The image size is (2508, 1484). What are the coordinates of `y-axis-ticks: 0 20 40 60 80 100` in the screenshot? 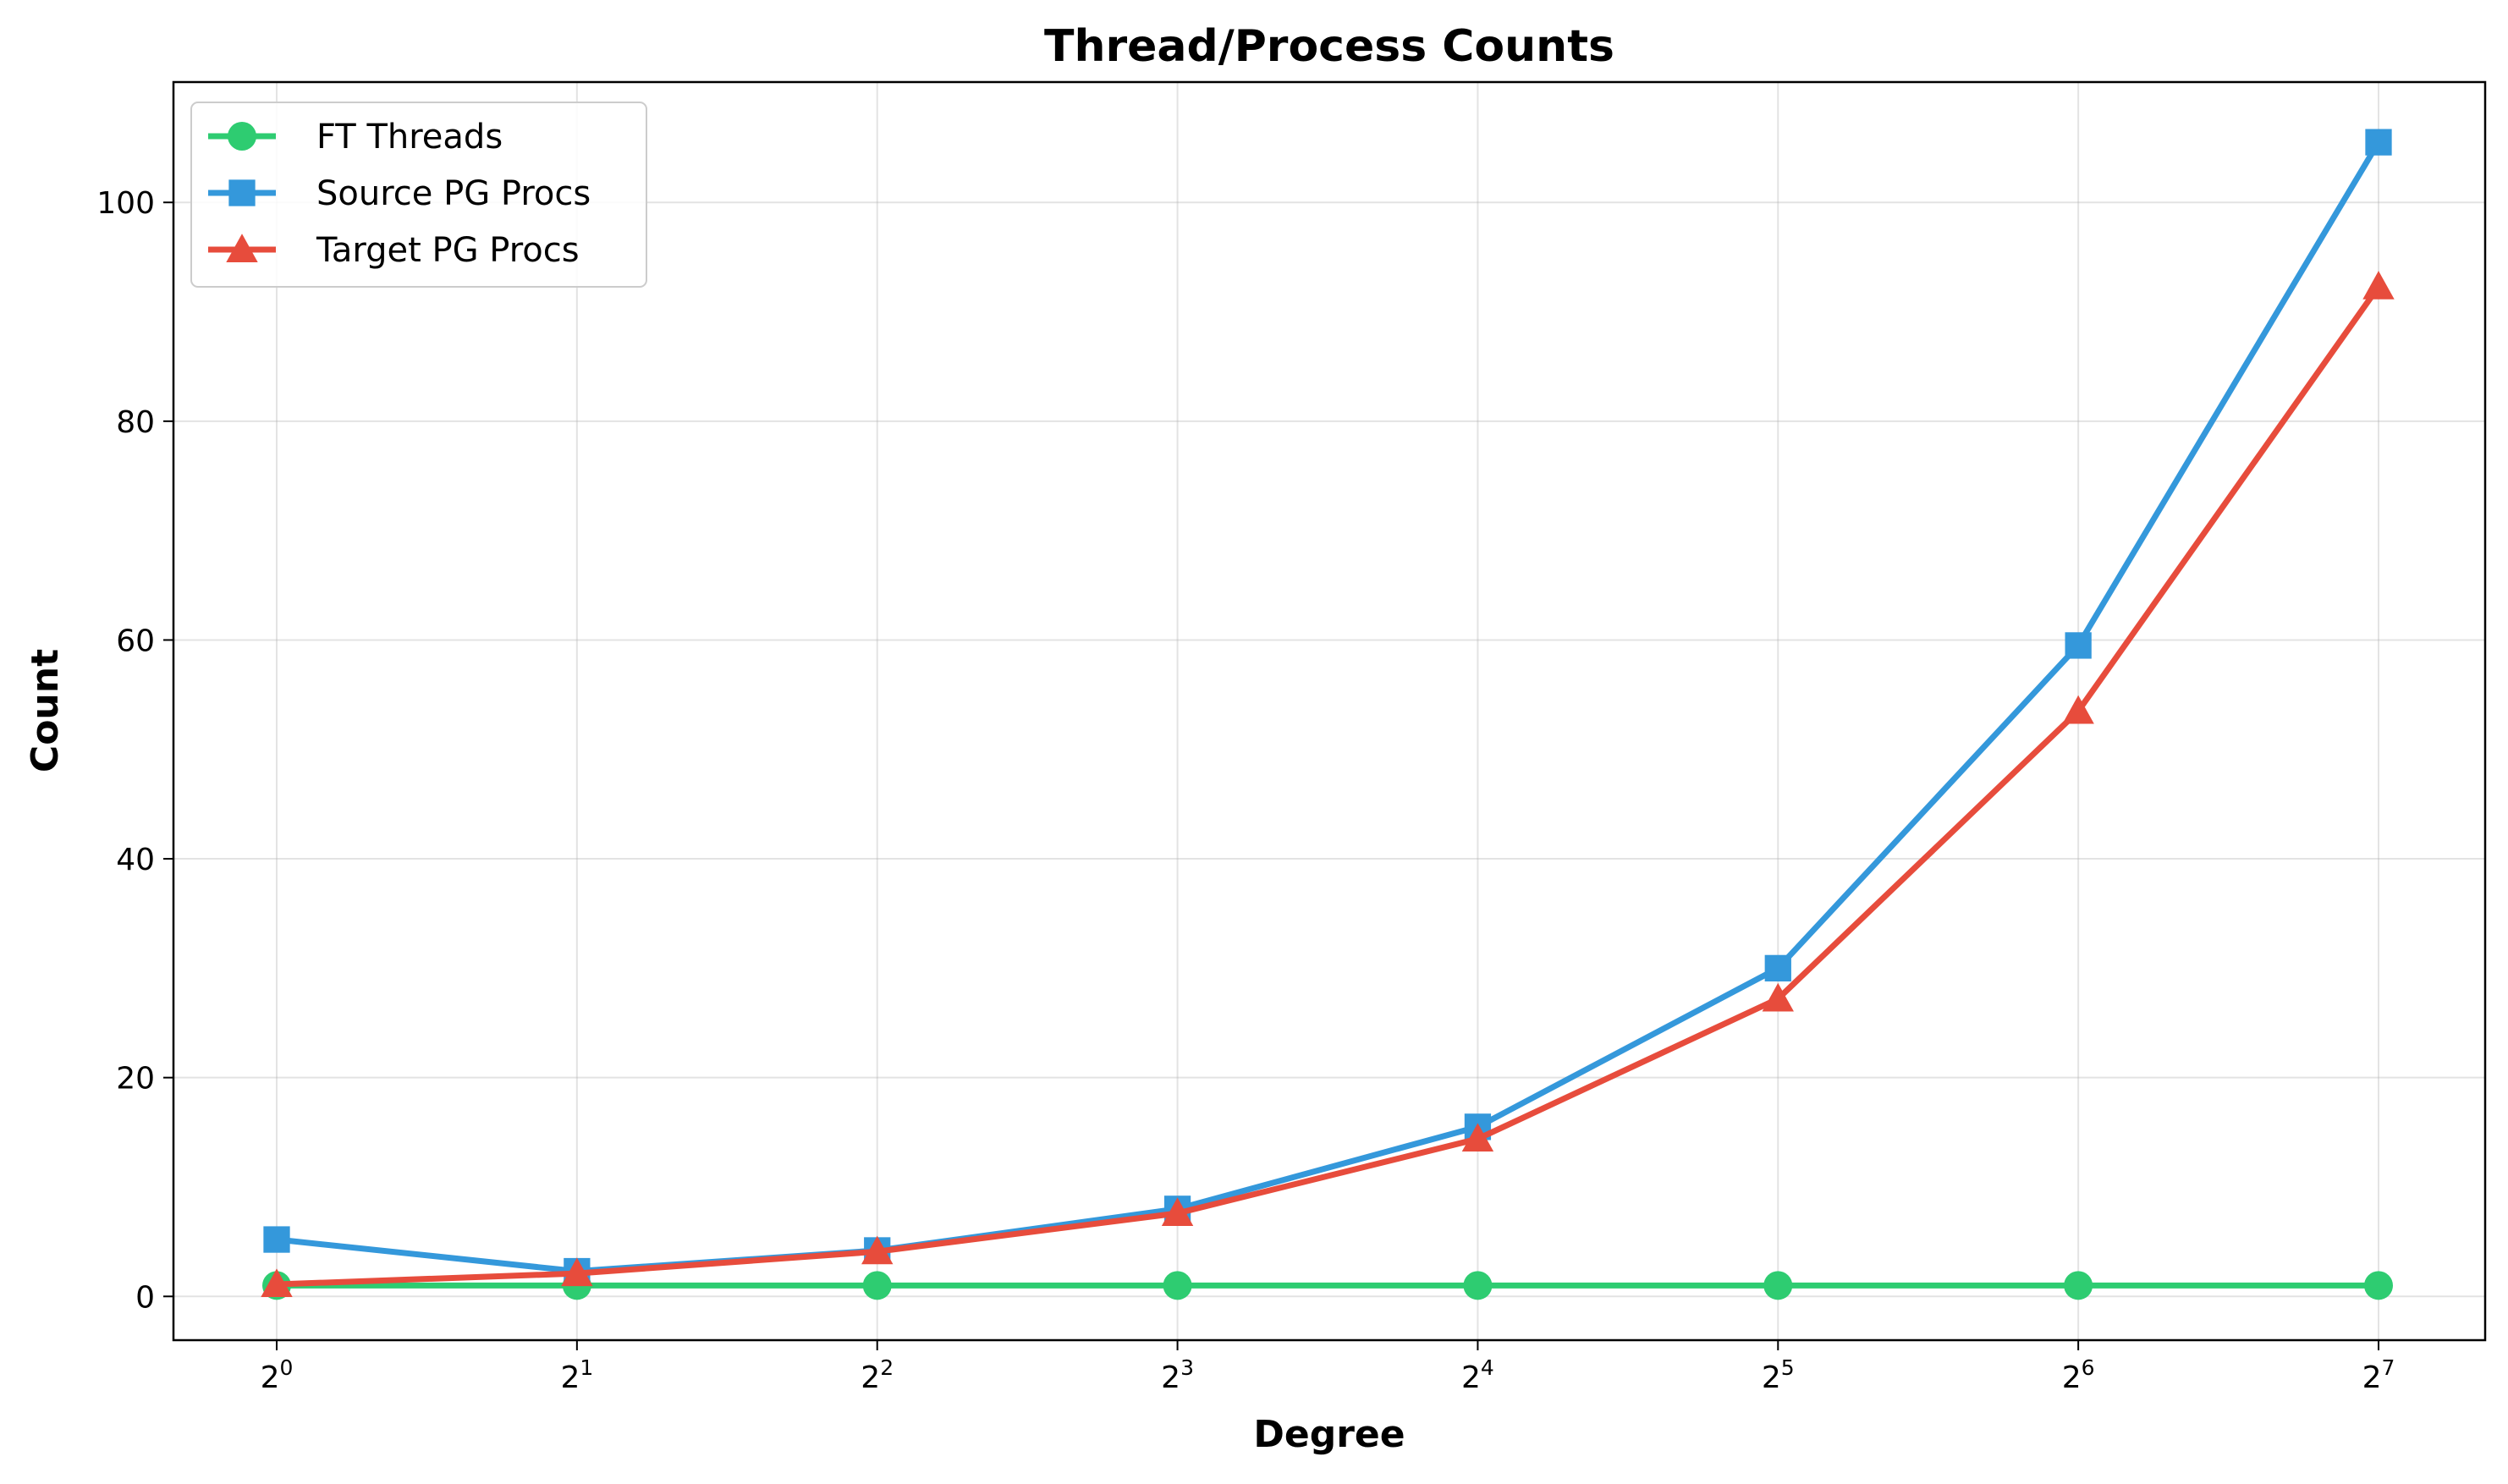 It's located at (134, 750).